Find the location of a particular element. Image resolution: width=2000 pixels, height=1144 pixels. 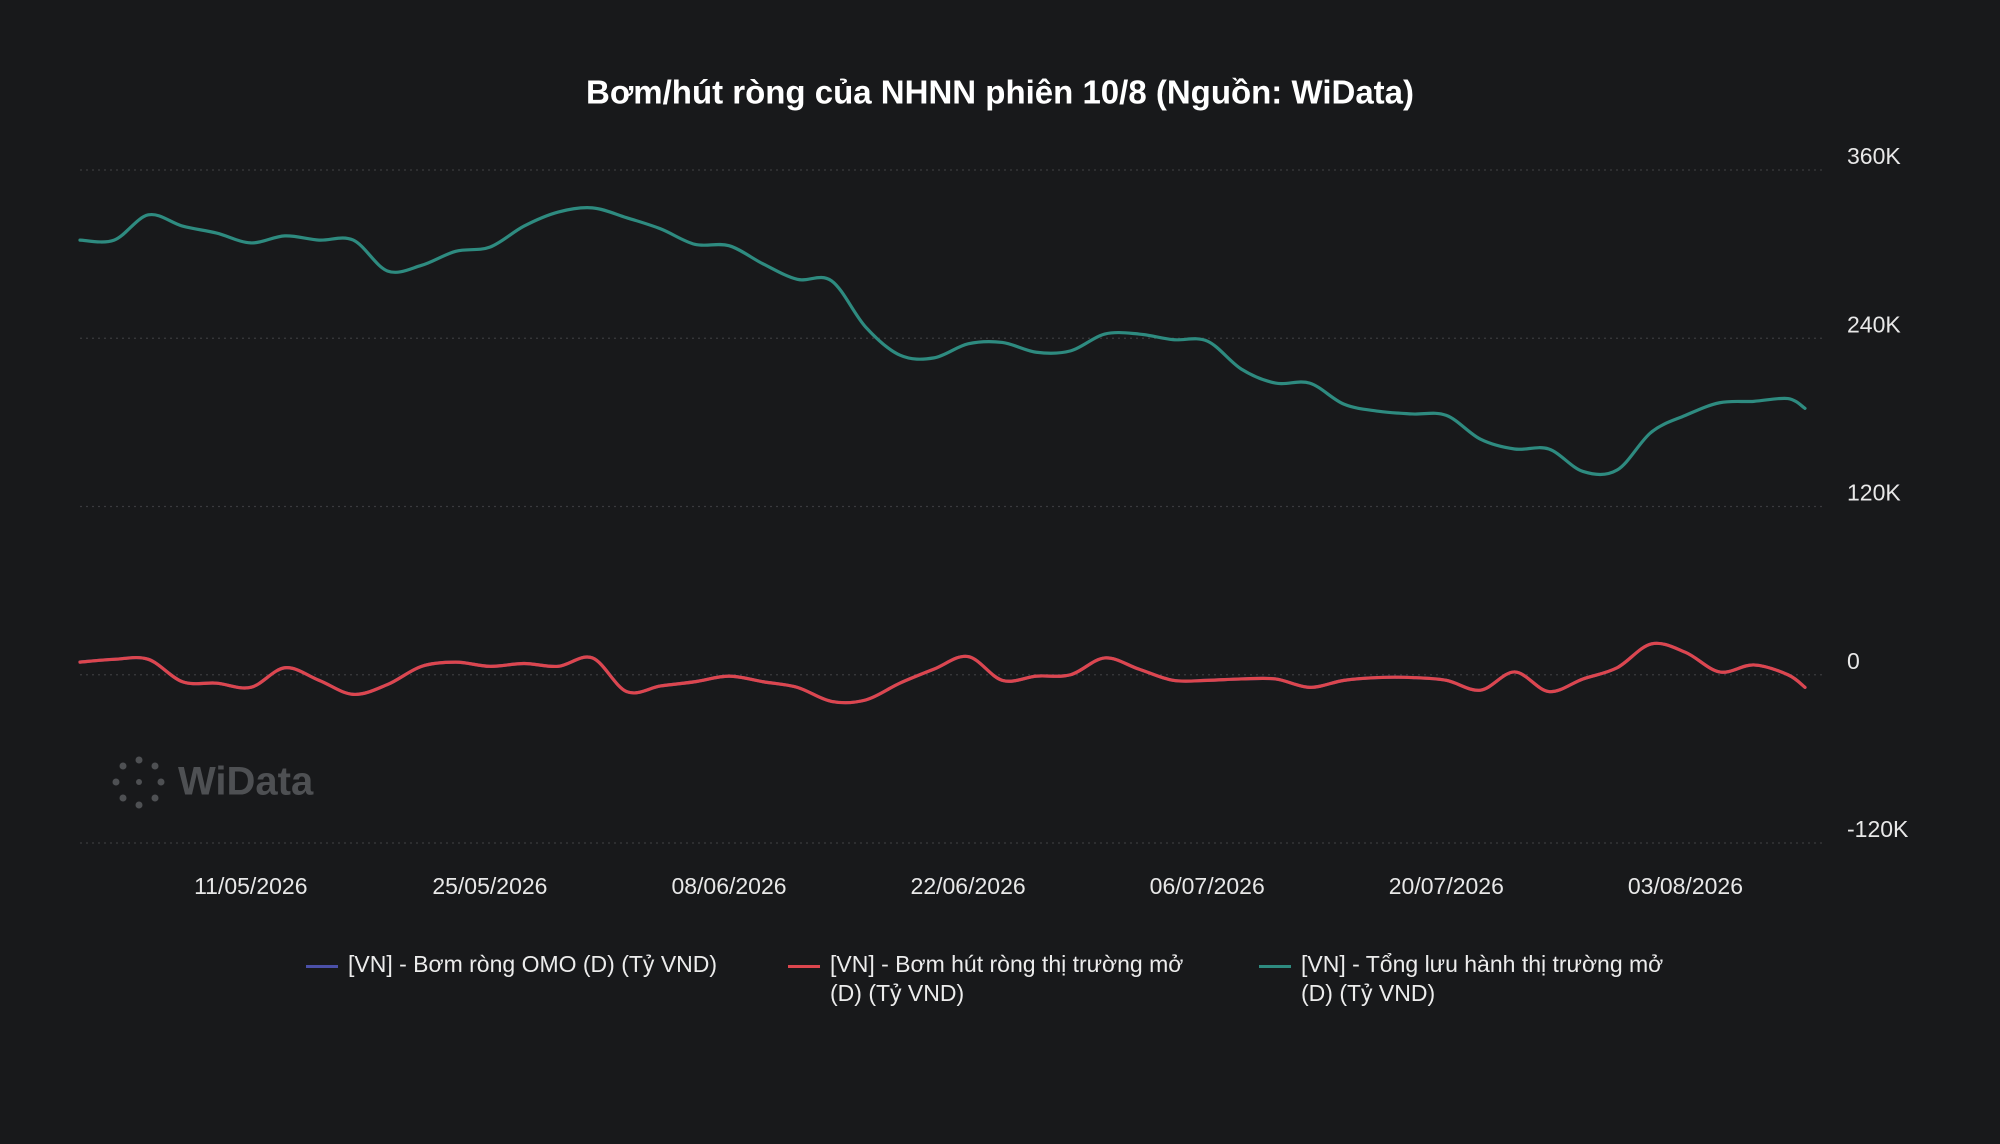

series-line is located at coordinates (942, 673).